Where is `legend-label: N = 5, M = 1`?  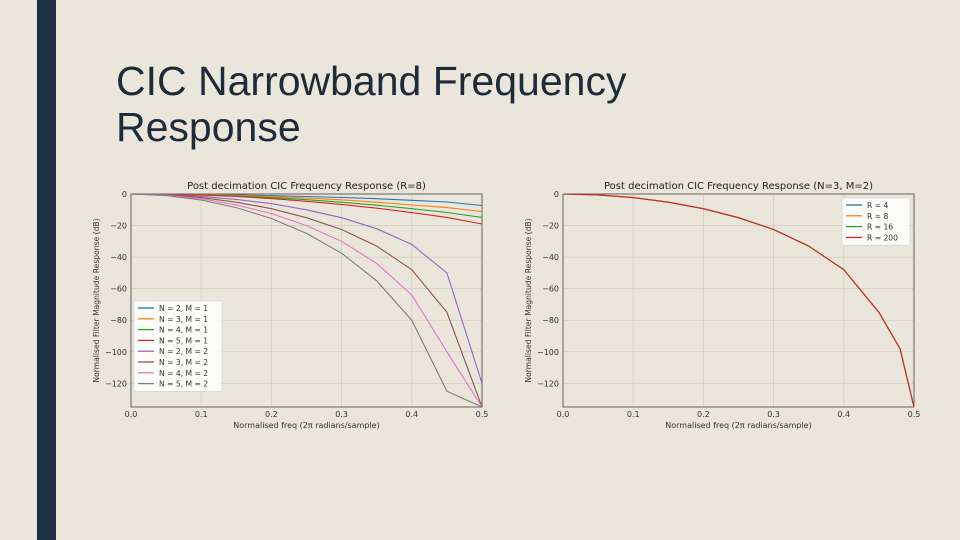 legend-label: N = 5, M = 1 is located at coordinates (183, 340).